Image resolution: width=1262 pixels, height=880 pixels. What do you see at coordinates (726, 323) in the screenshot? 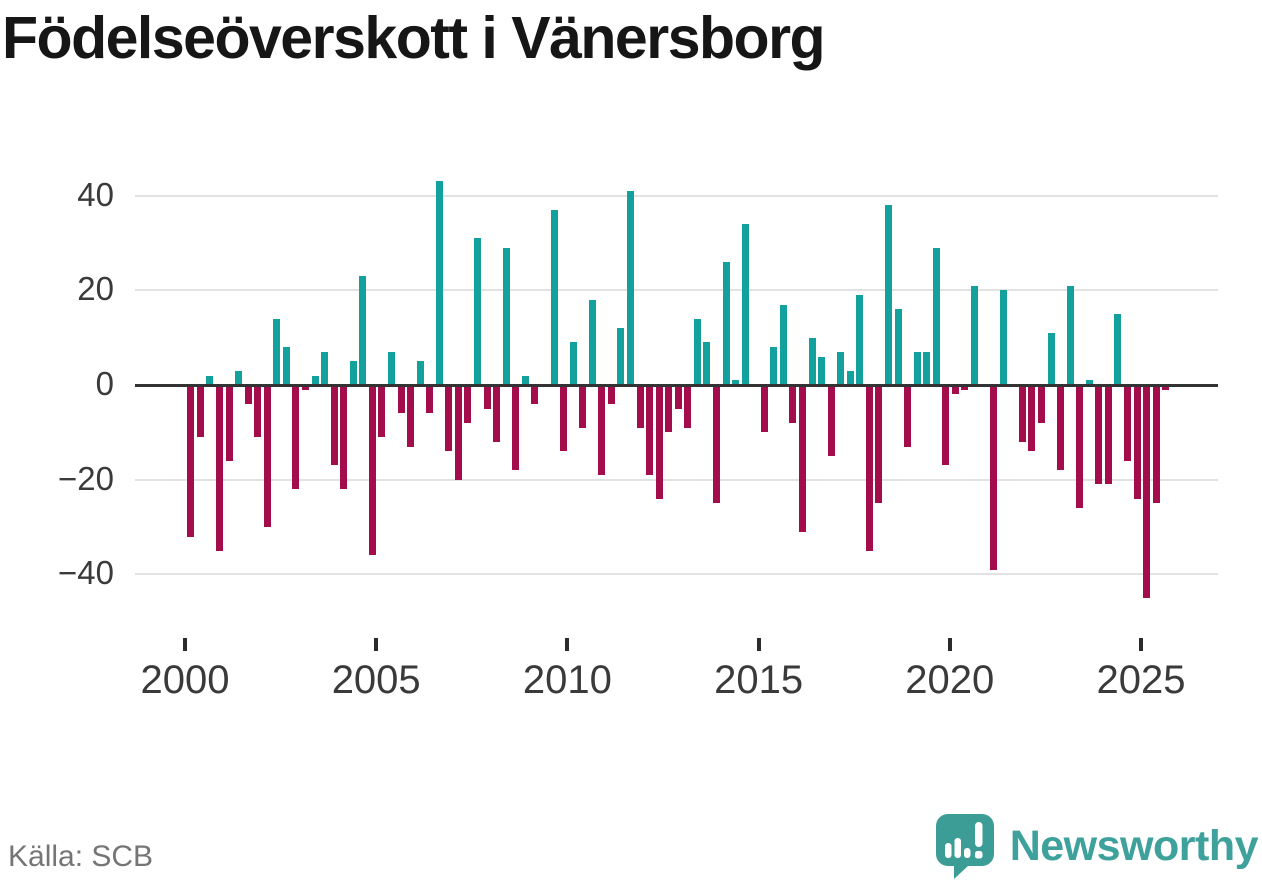
I see `bar-2014Q1` at bounding box center [726, 323].